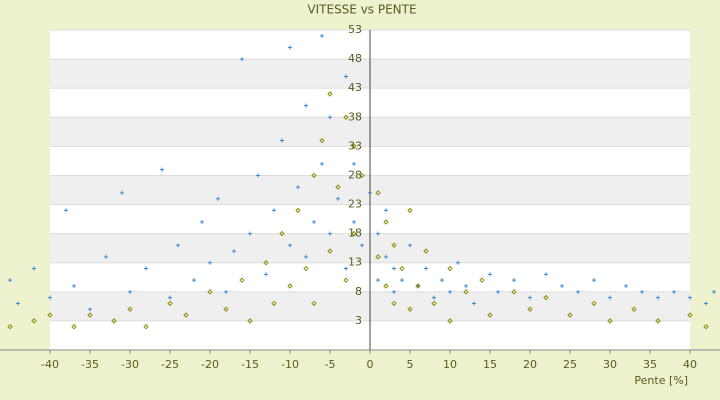 This screenshot has height=400, width=720. I want to click on x-tick-label: -15, so click(250, 364).